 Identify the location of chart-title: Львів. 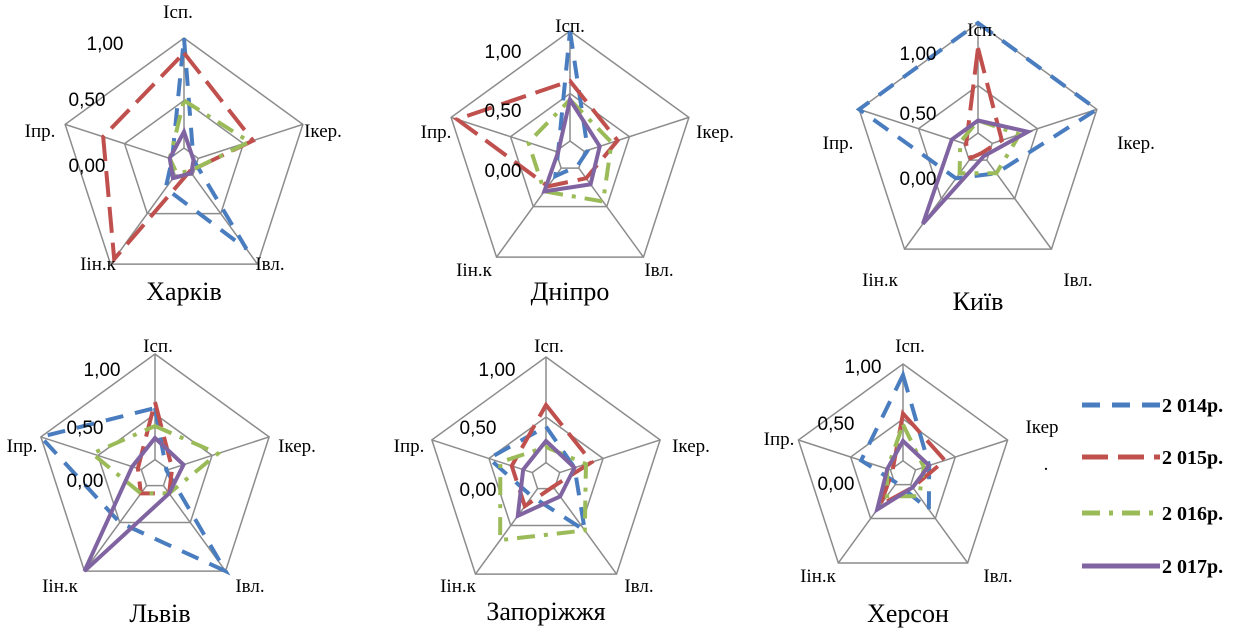
(159, 613).